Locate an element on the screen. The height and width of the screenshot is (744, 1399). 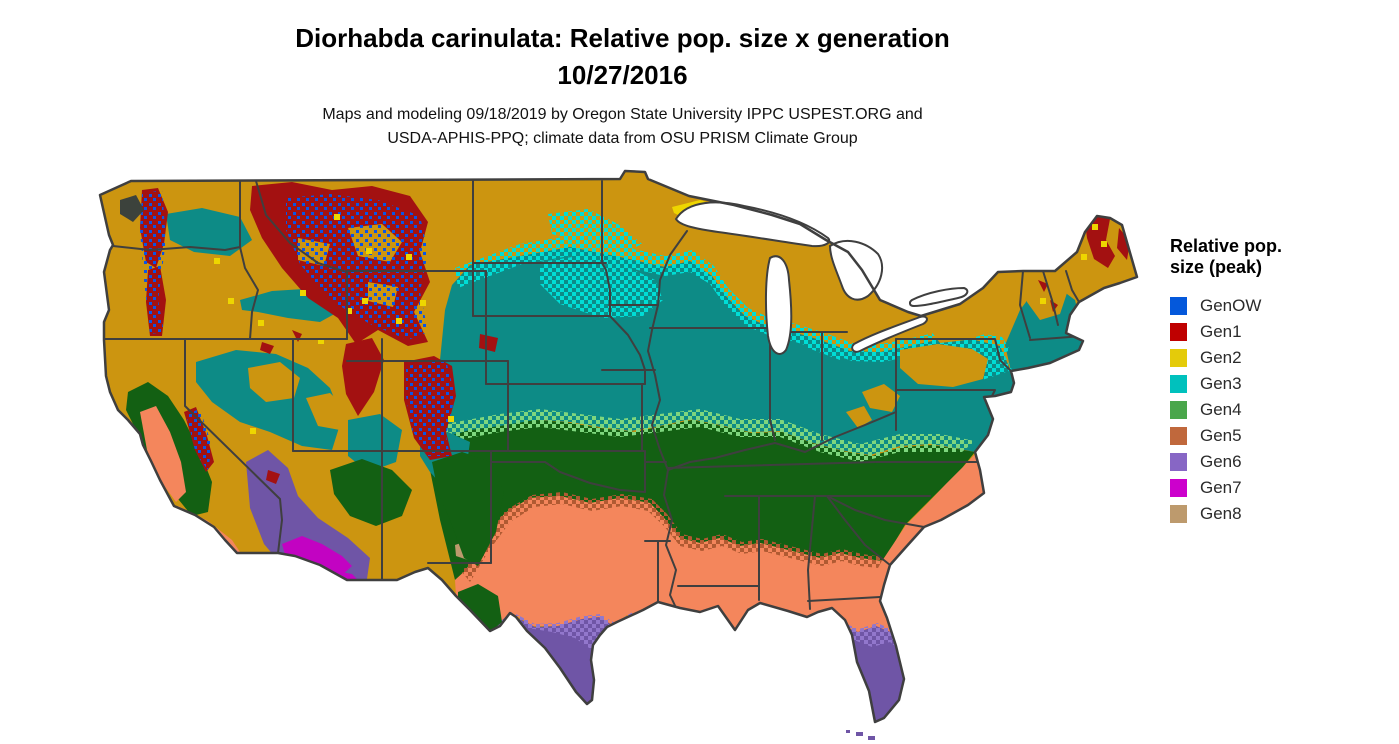
florida-keys is located at coordinates (860, 735).